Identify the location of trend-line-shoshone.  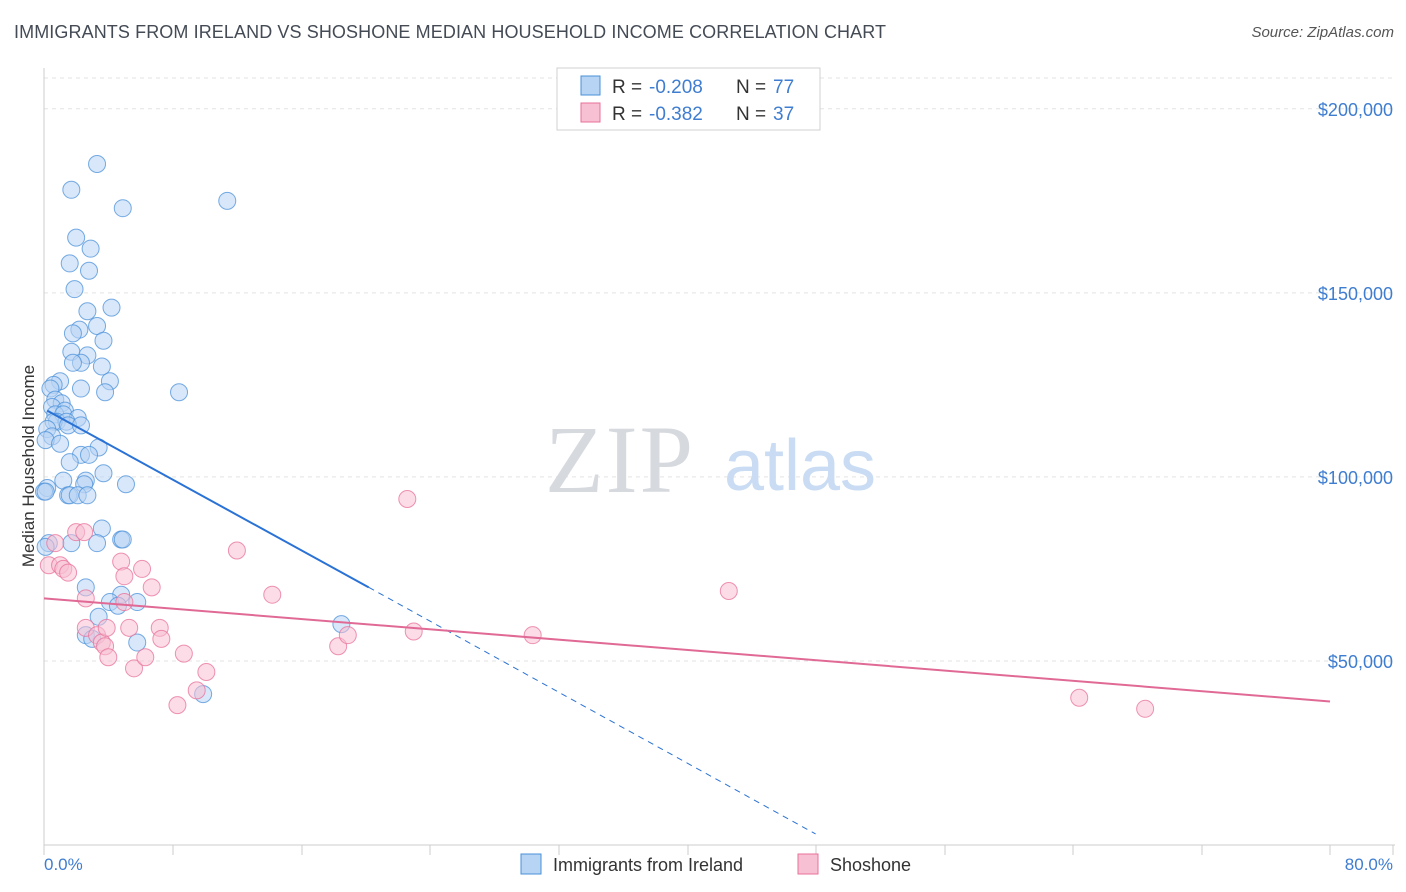
(687, 650).